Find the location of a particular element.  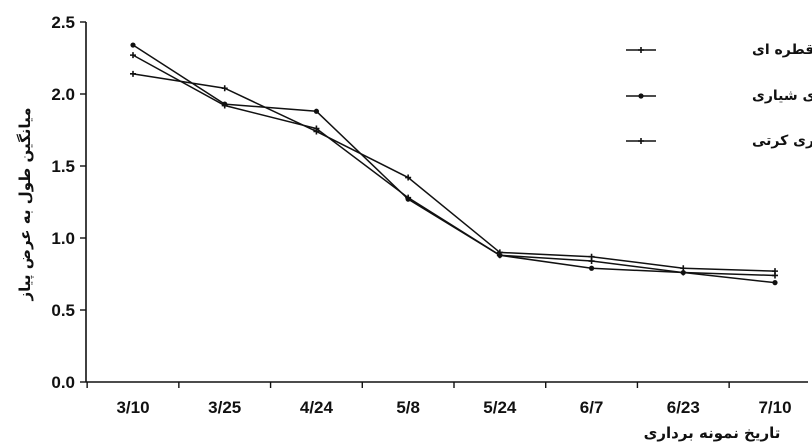

y-tick-label: 1.5 is located at coordinates (63, 166).